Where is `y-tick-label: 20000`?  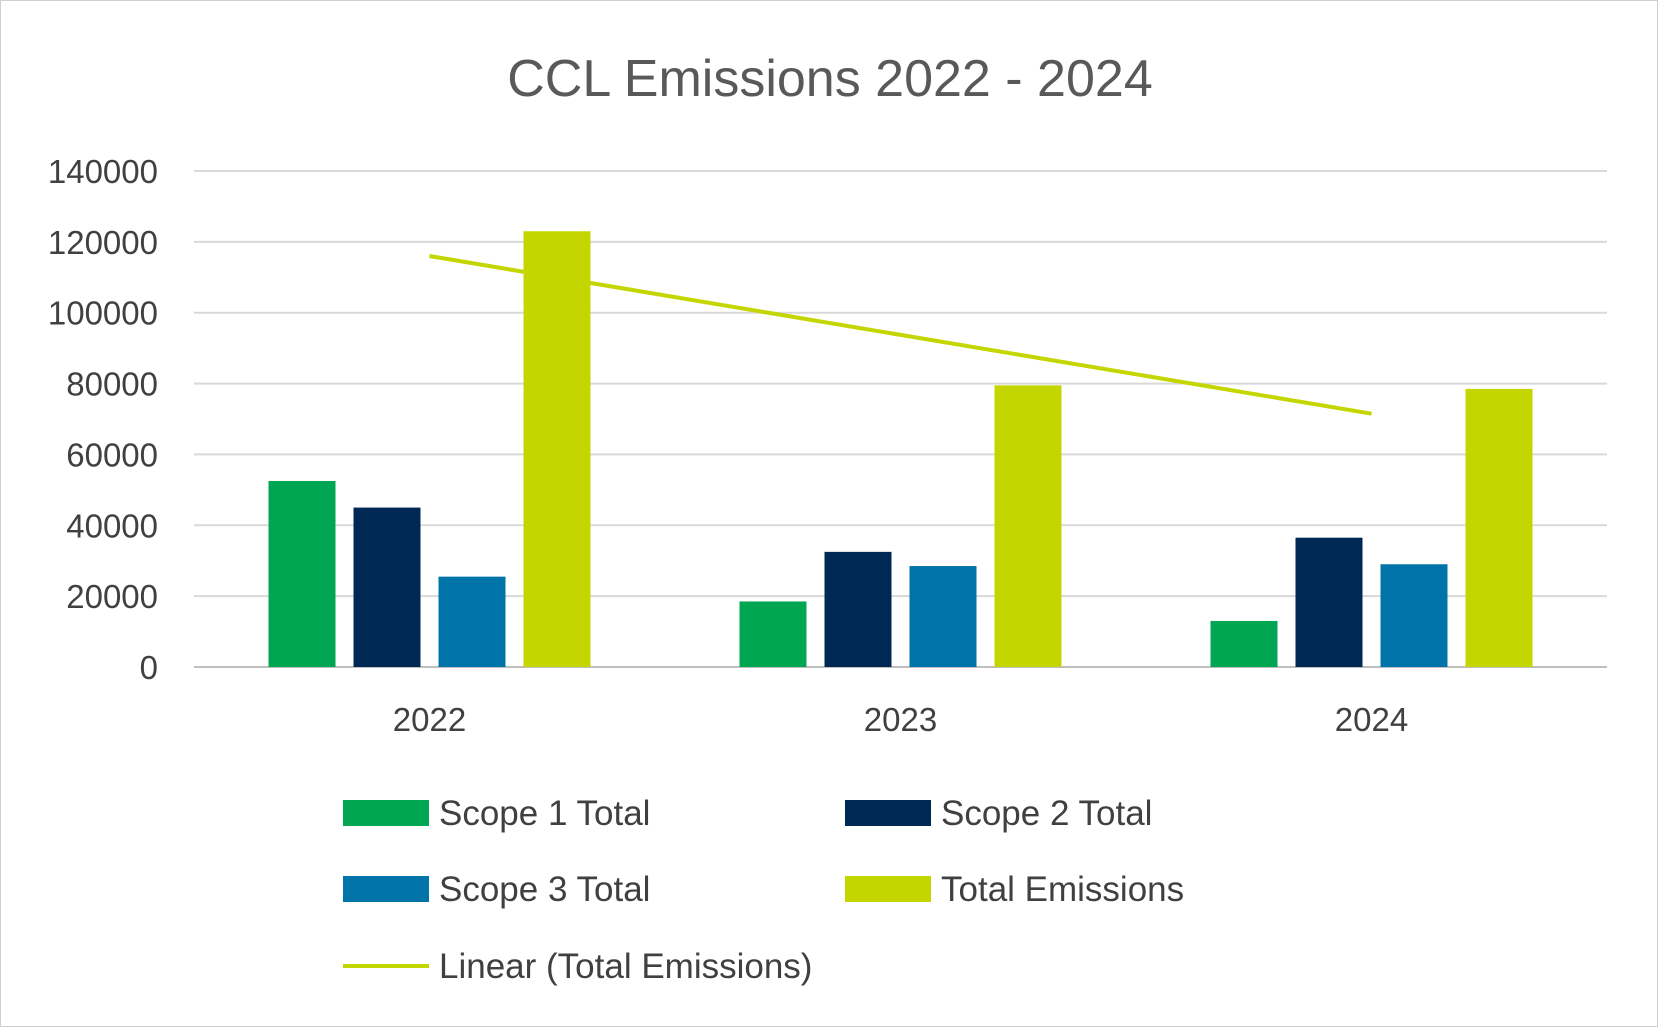 y-tick-label: 20000 is located at coordinates (112, 596).